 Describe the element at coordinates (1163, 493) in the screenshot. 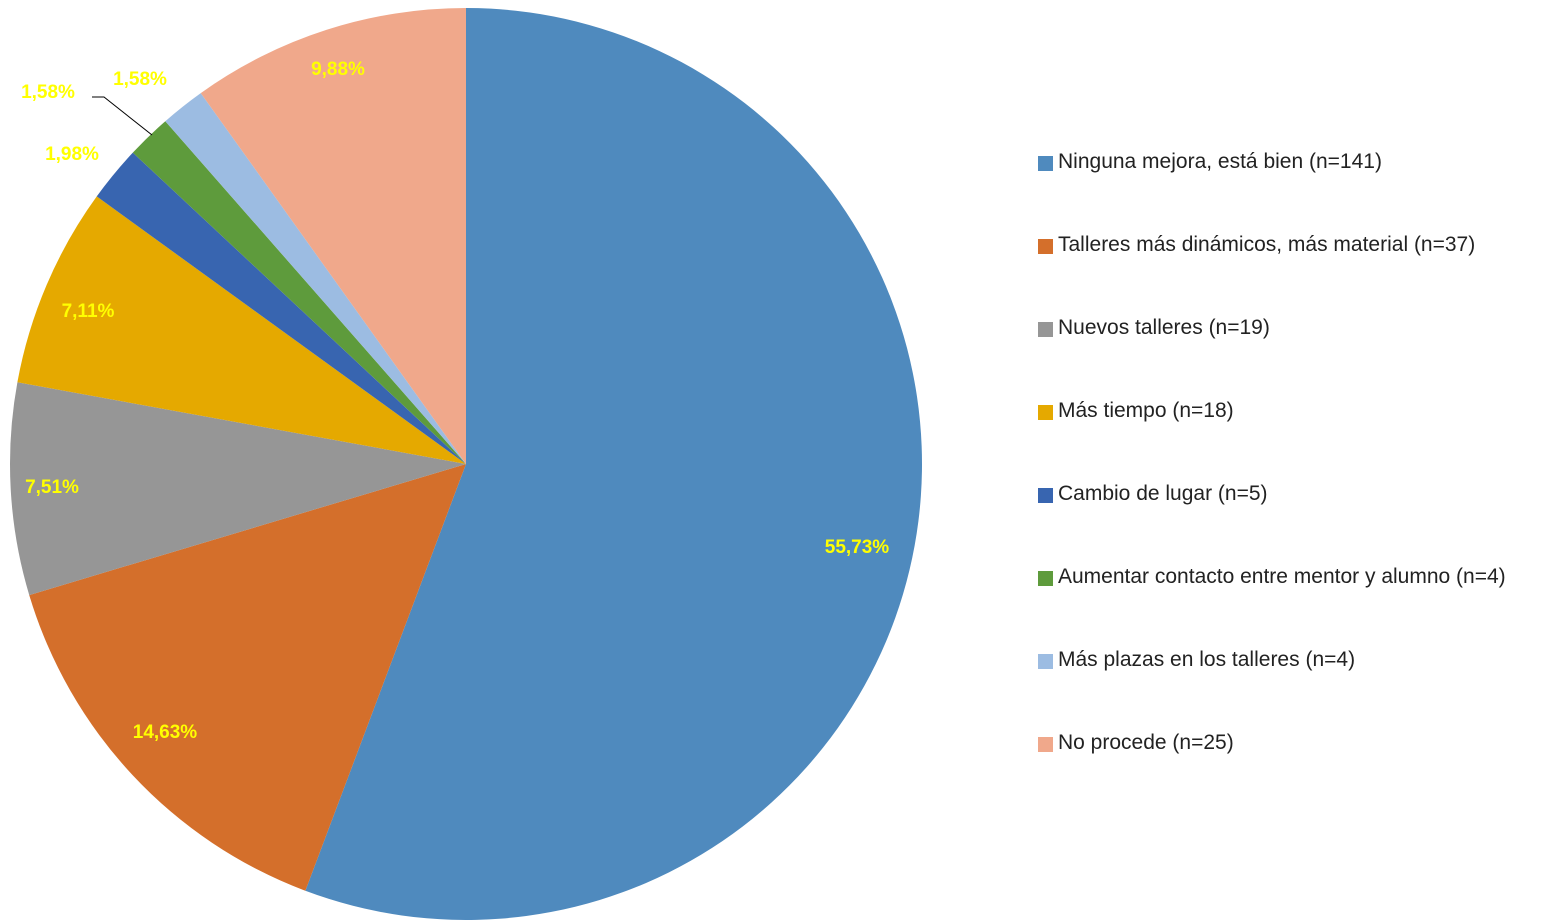

I see `legend-label: Cambio de lugar (n=5)` at that location.